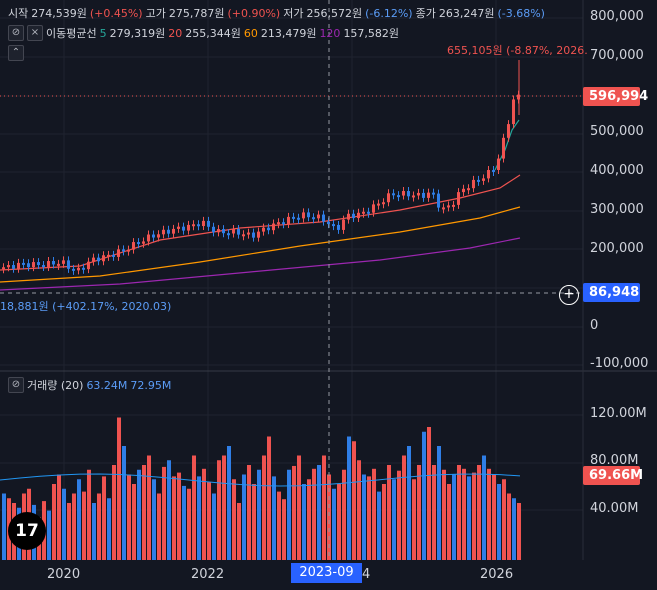 This screenshot has width=657, height=590. What do you see at coordinates (86, 306) in the screenshot?
I see `low-annotation: 18,881원 (+402.17%, 2020.03)` at bounding box center [86, 306].